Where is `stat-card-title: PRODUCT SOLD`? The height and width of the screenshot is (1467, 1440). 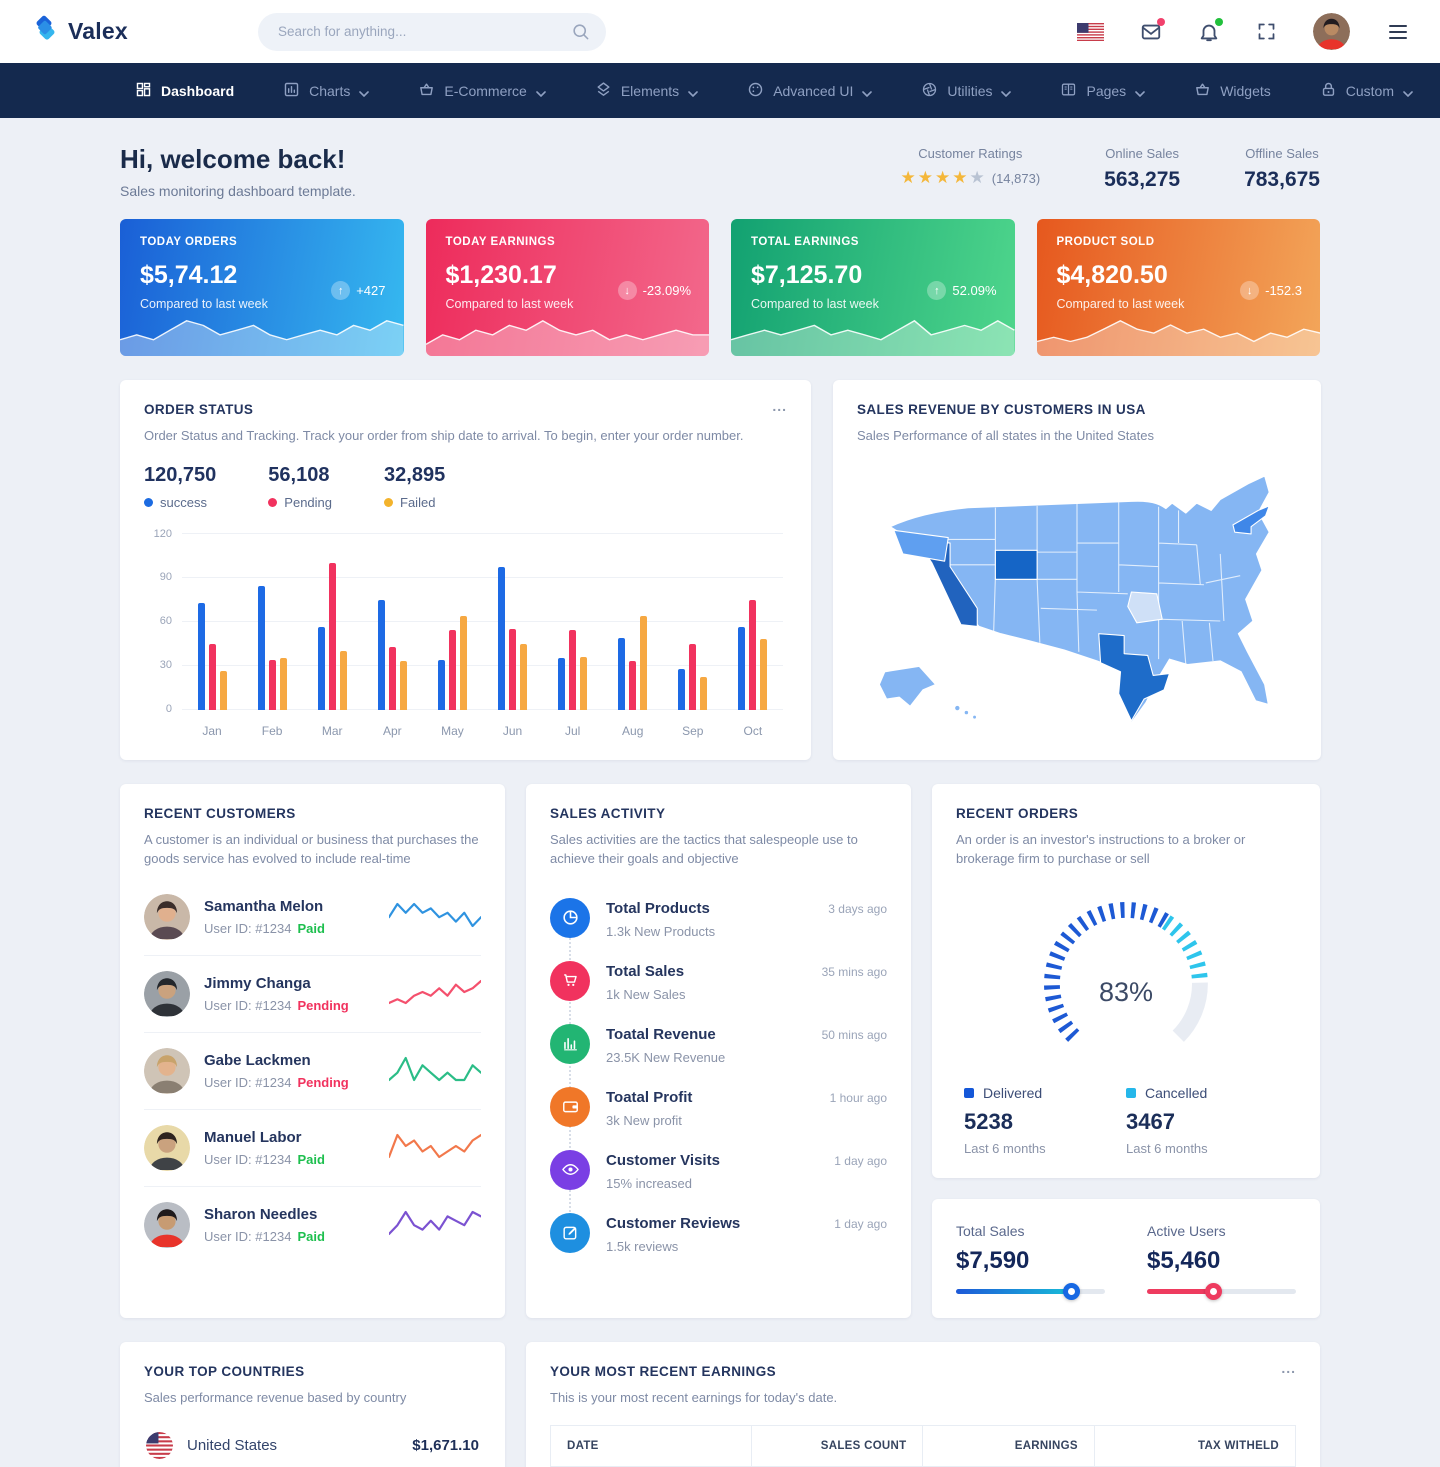 stat-card-title: PRODUCT SOLD is located at coordinates (1105, 242).